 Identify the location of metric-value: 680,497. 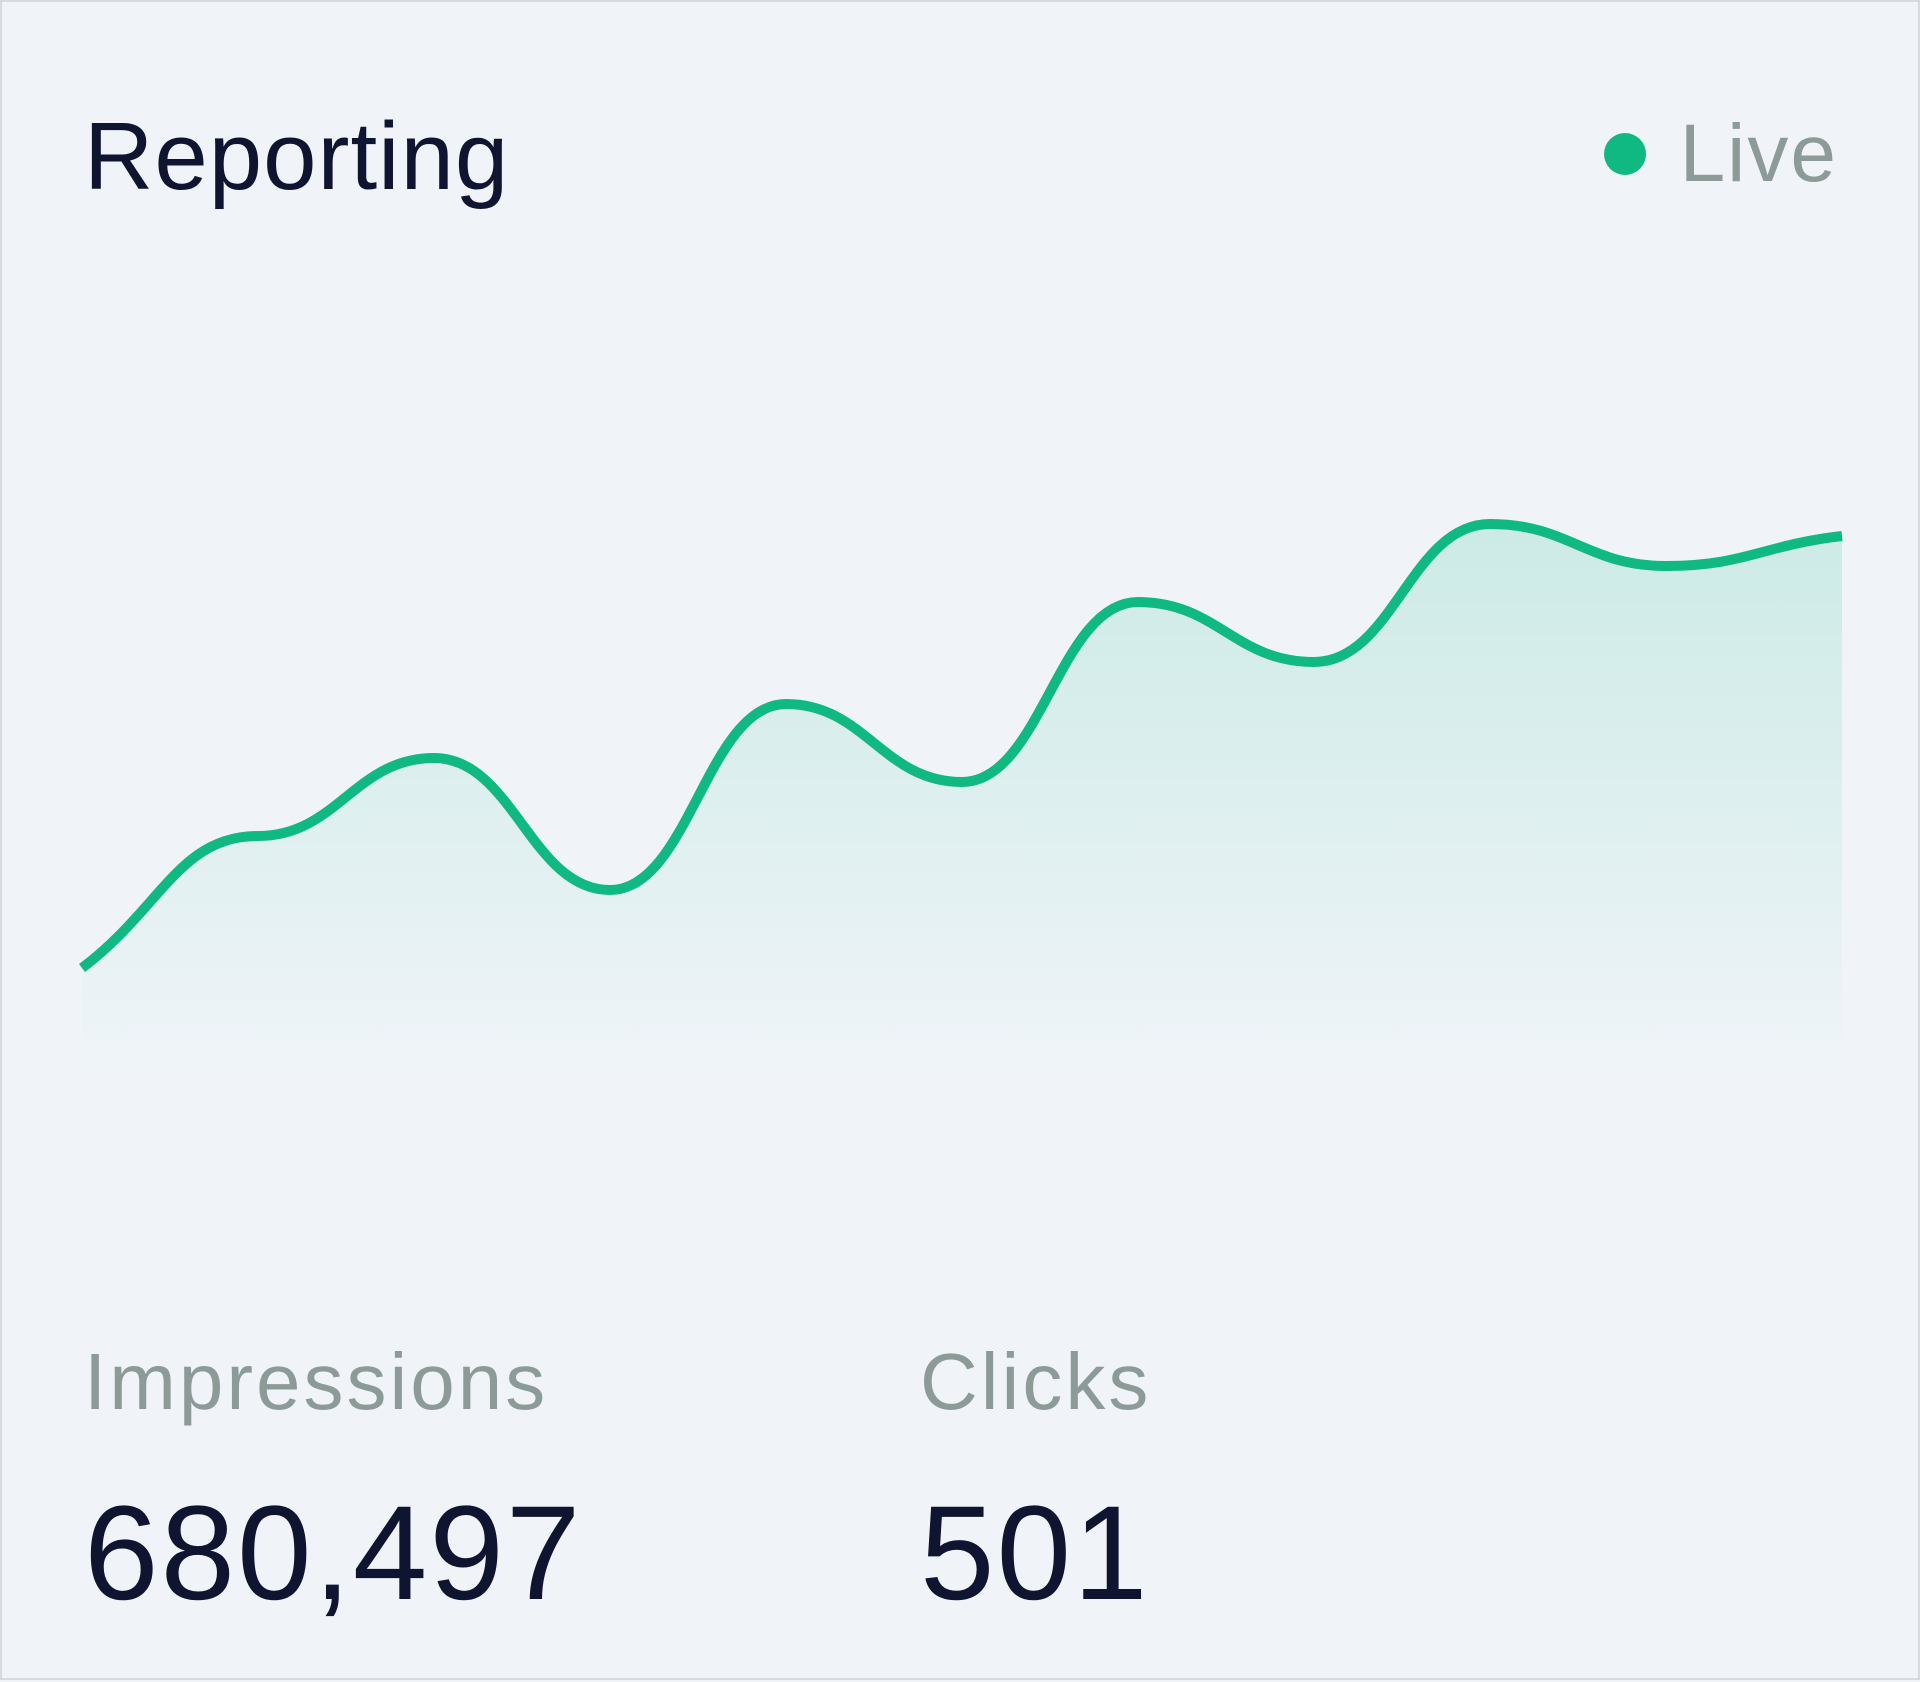
(333, 1553).